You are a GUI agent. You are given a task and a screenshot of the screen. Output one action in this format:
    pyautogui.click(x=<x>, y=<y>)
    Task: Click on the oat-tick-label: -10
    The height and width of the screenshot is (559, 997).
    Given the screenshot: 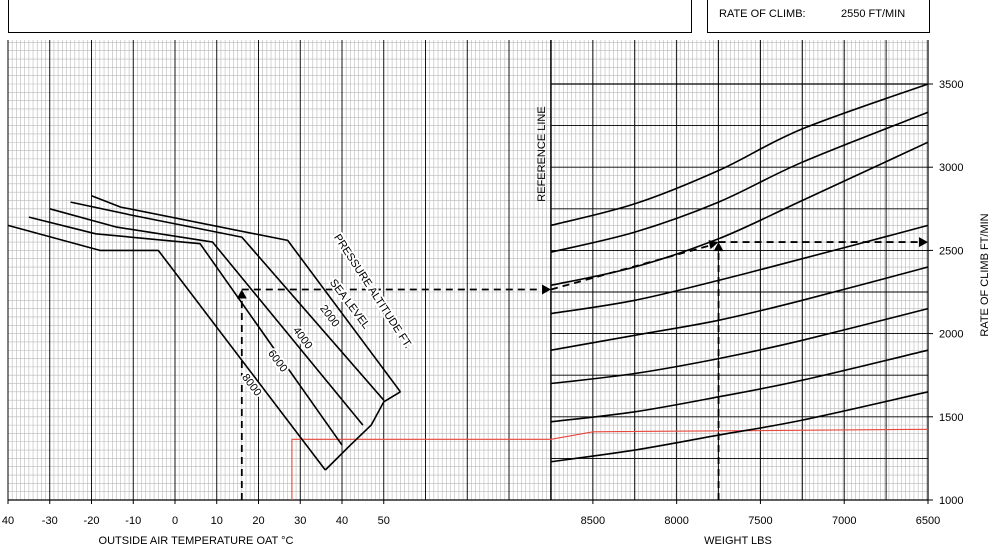 What is the action you would take?
    pyautogui.click(x=133, y=521)
    